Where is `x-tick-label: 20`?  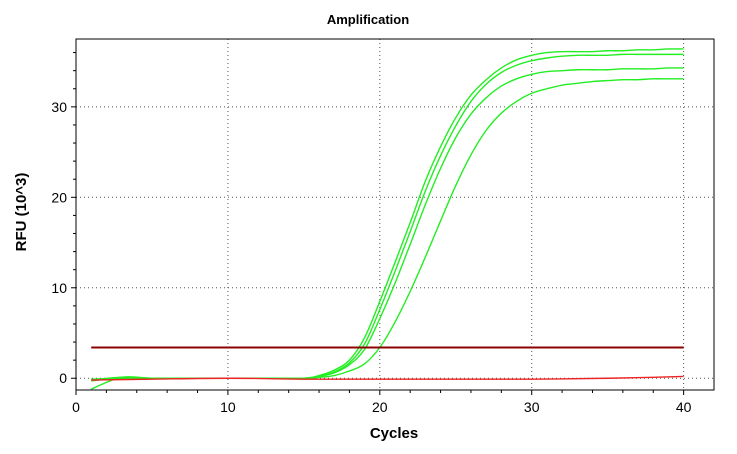 x-tick-label: 20 is located at coordinates (380, 407).